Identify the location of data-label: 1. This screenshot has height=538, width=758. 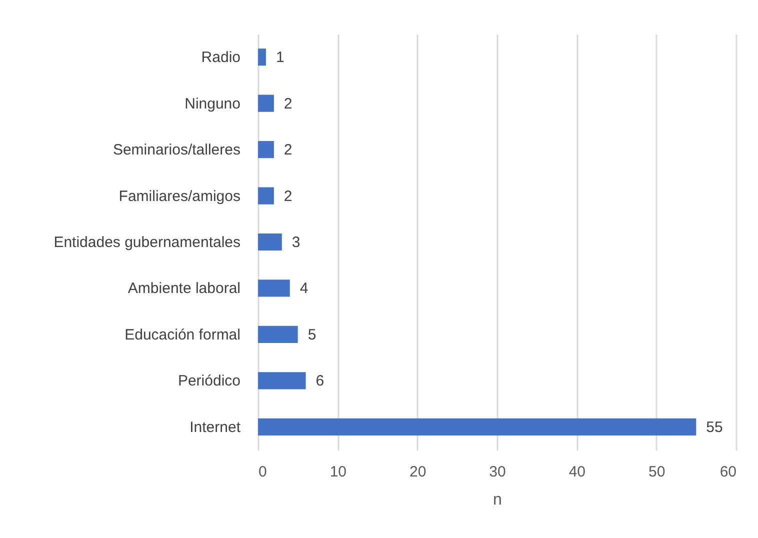
(280, 57).